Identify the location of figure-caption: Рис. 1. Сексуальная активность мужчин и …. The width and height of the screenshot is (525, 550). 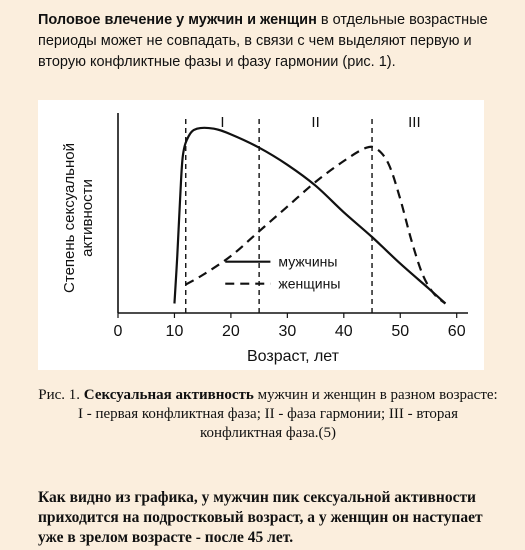
(268, 414).